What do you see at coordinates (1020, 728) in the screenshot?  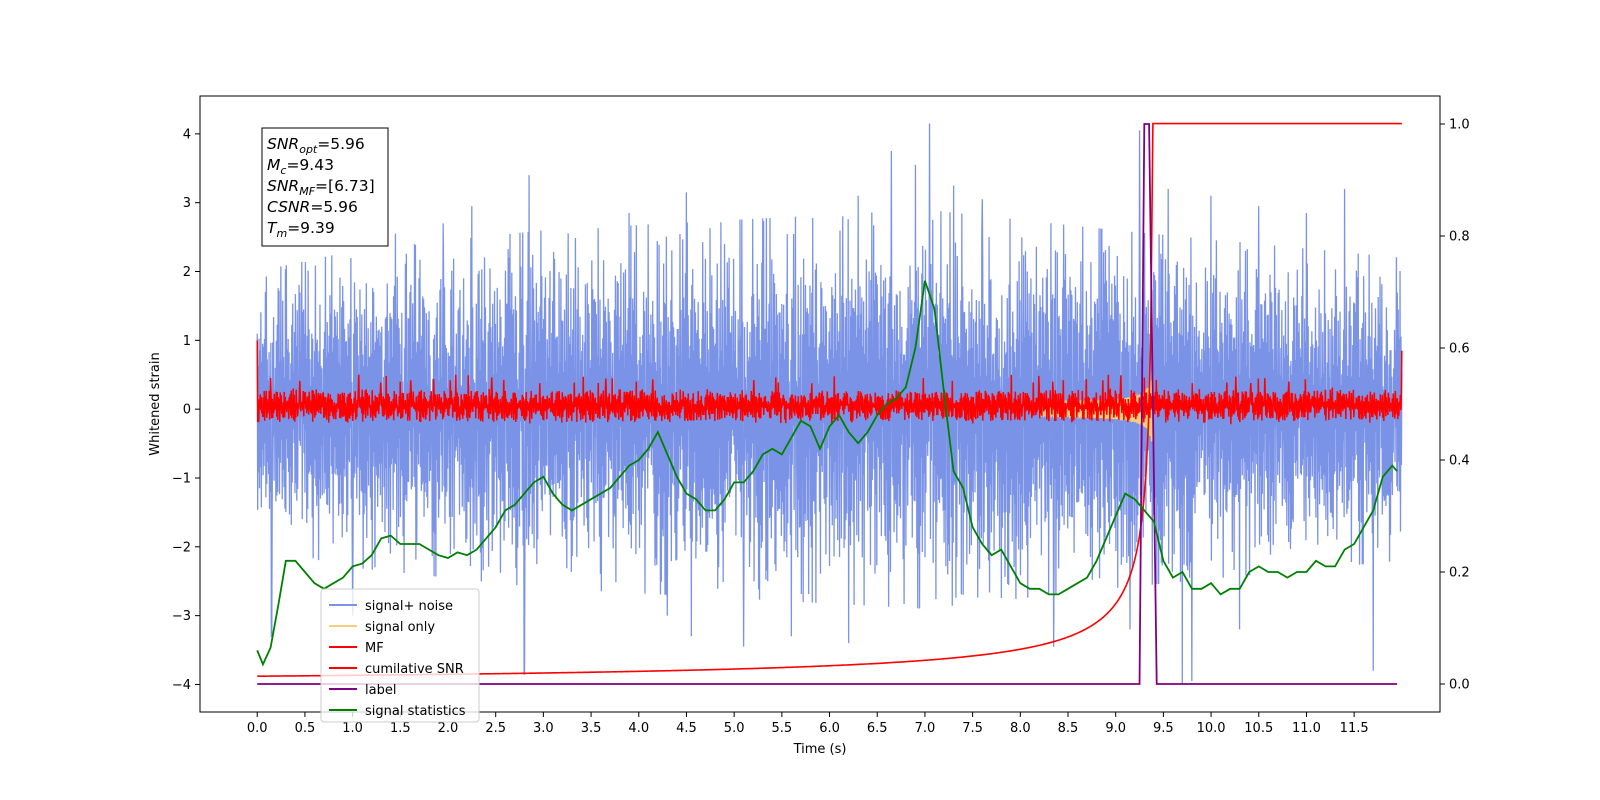 I see `x-tick-label: 8.0` at bounding box center [1020, 728].